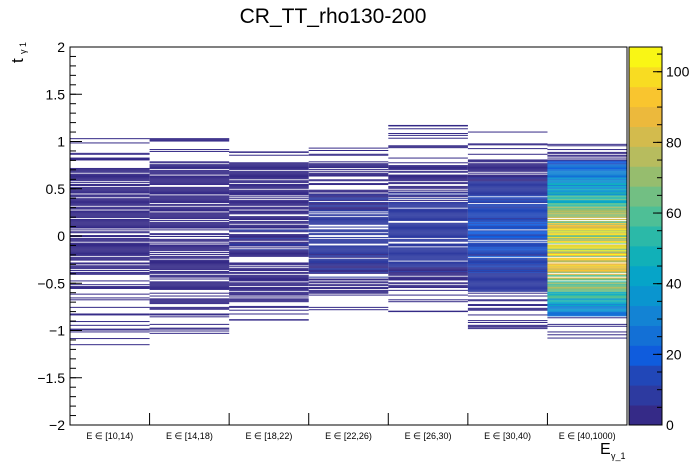 The image size is (696, 472). What do you see at coordinates (51, 283) in the screenshot?
I see `y-tick-label: −0.5` at bounding box center [51, 283].